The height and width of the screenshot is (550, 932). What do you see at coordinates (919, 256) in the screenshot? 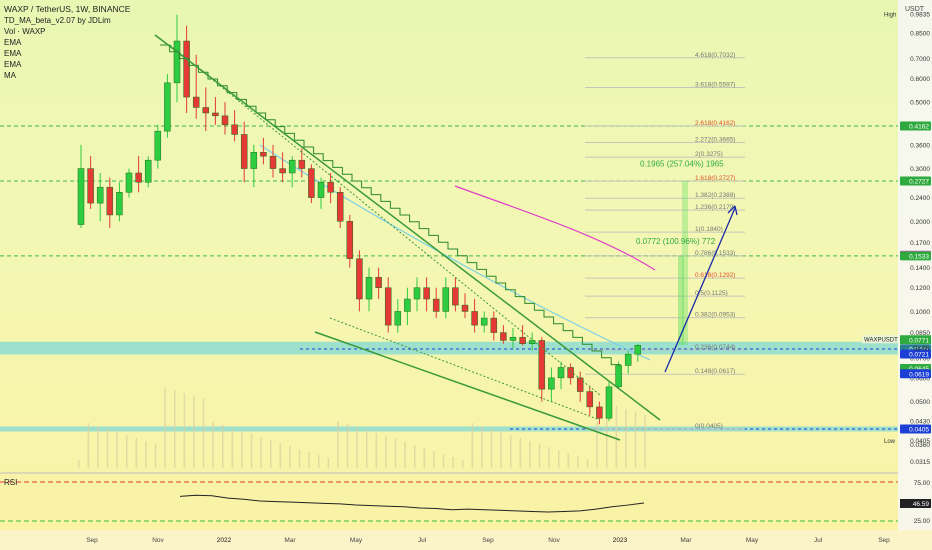
I see `price-badge-label-3: 0.1533` at bounding box center [919, 256].